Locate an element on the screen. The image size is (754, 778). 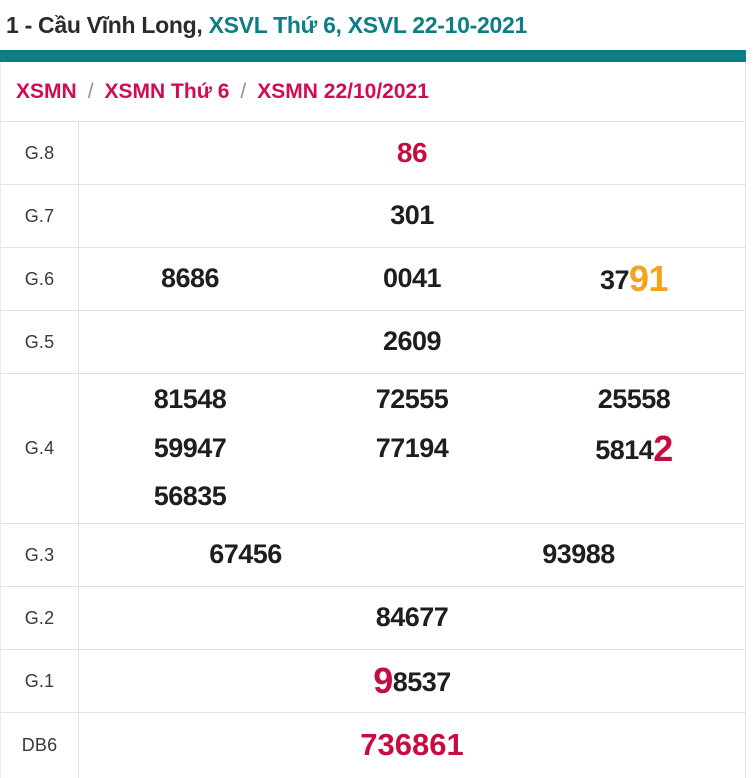
breadcrumb: XSMN / XSMN Thứ 6 / XSMN 22/10/2021 is located at coordinates (373, 91).